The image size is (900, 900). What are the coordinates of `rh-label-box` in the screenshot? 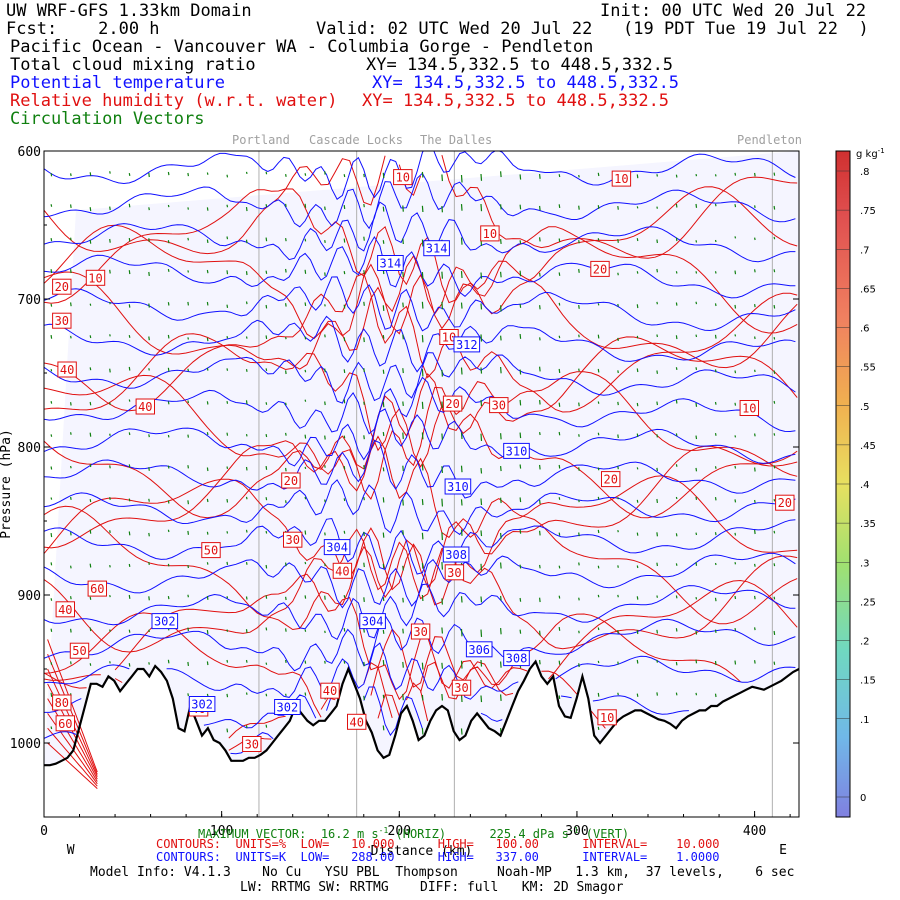 It's located at (291, 480).